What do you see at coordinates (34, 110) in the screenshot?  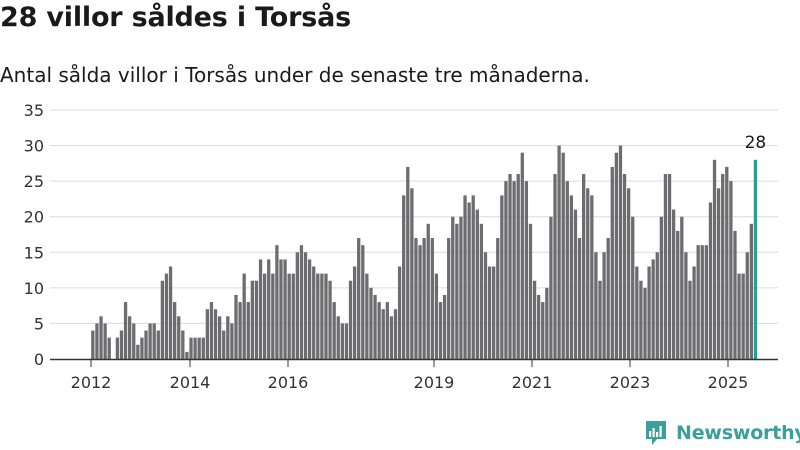 I see `y-tick-label: 35` at bounding box center [34, 110].